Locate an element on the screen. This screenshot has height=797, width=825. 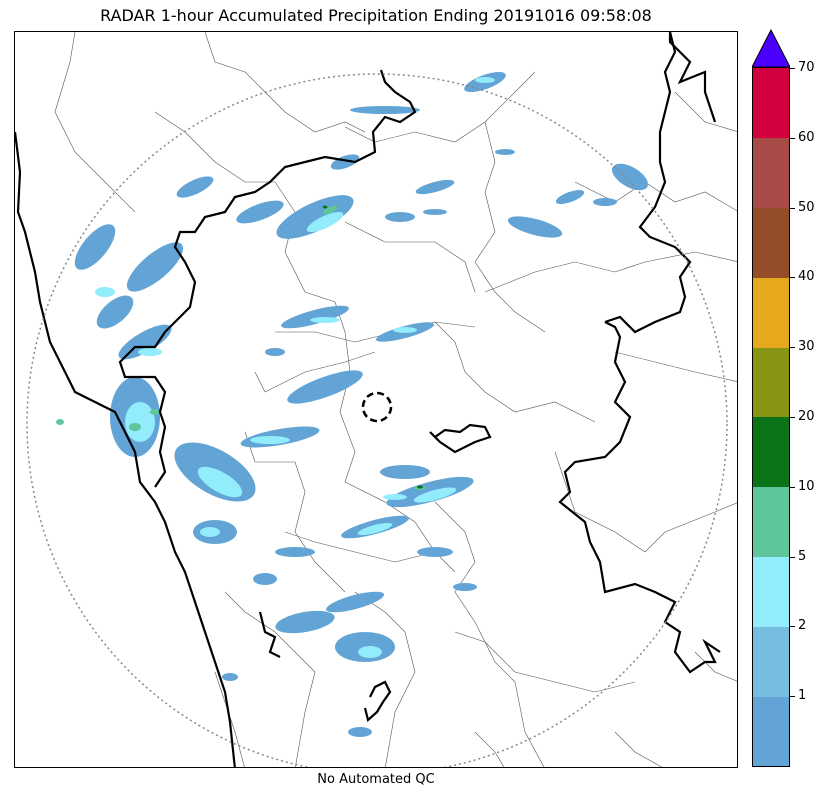
radar-site-marker is located at coordinates (377, 407).